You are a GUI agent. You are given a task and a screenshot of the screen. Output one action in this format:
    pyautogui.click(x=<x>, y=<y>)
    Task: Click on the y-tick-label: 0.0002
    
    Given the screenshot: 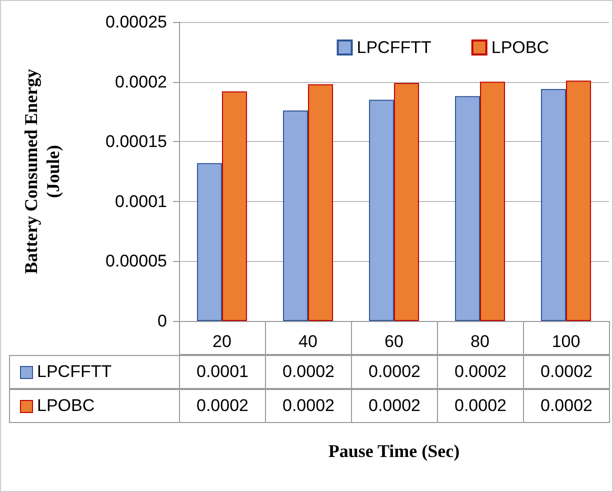 What is the action you would take?
    pyautogui.click(x=141, y=82)
    